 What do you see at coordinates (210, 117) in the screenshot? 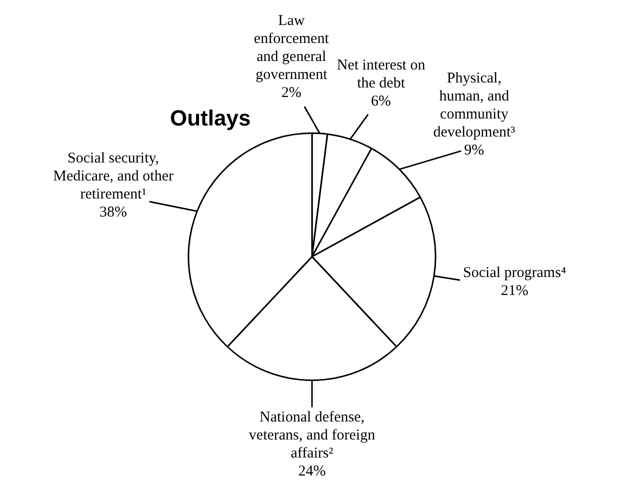
I see `text: Outlays` at bounding box center [210, 117].